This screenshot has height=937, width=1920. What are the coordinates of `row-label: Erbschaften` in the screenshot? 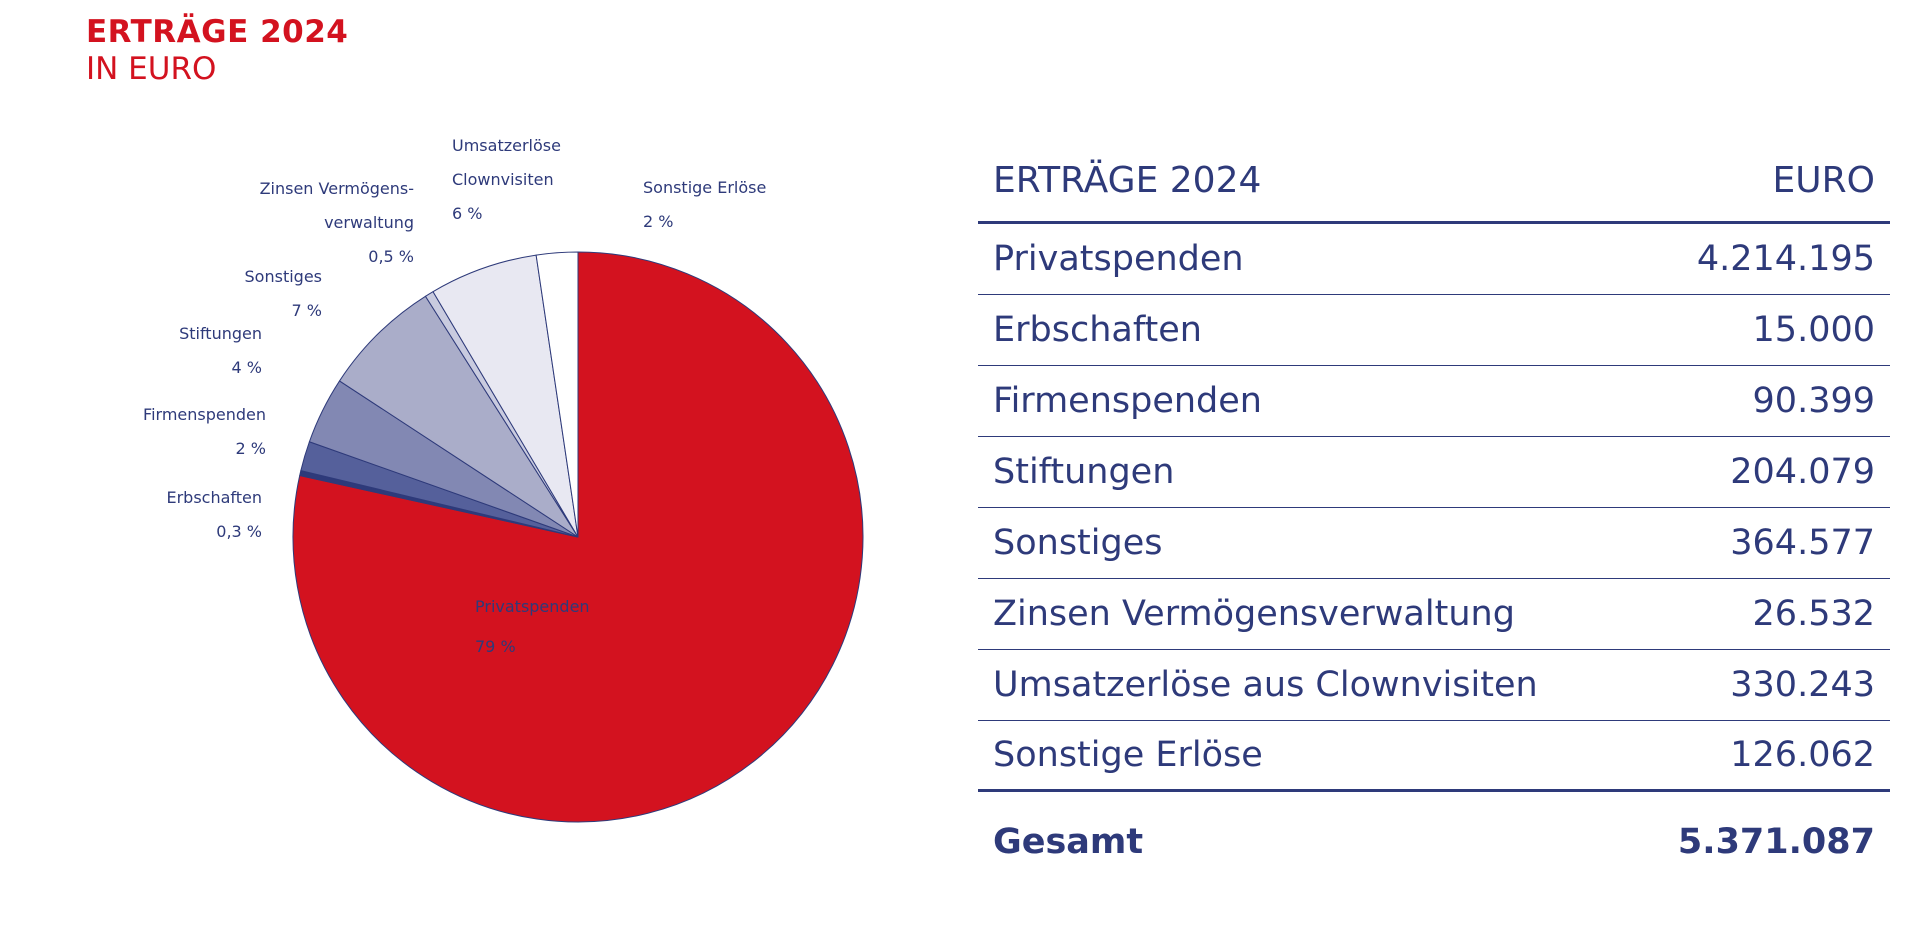 It's located at (1097, 330).